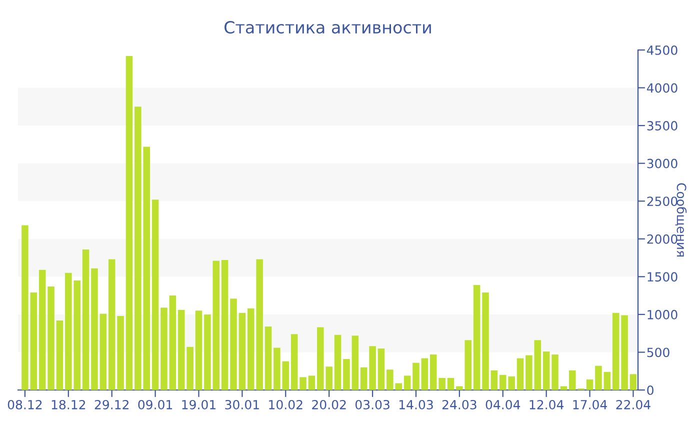 This screenshot has height=430, width=700. Describe the element at coordinates (662, 239) in the screenshot. I see `y-tick-label: 2000` at that location.